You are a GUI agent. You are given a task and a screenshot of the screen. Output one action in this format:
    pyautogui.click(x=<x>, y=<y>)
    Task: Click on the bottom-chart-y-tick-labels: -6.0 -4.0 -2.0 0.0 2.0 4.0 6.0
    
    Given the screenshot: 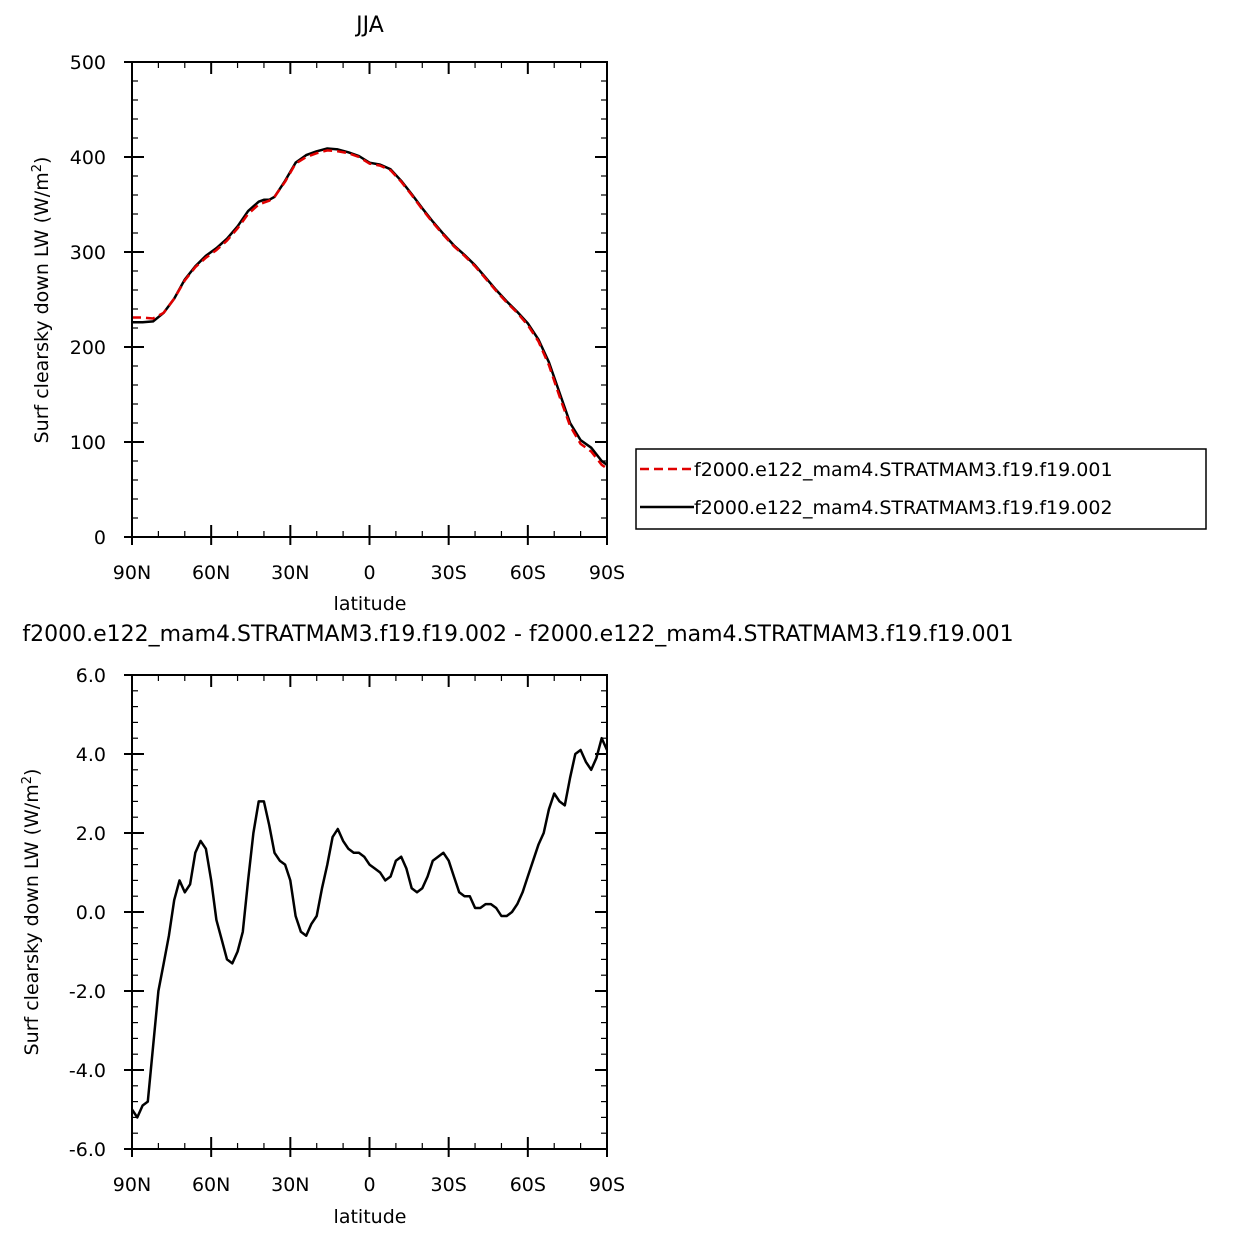 What is the action you would take?
    pyautogui.click(x=87, y=913)
    